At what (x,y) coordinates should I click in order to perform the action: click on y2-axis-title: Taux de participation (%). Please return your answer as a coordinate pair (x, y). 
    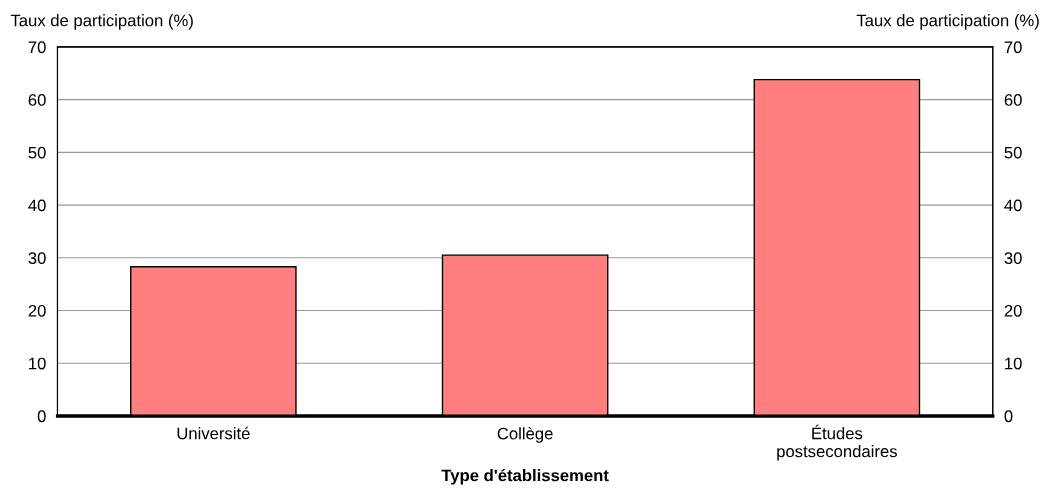
    Looking at the image, I should click on (947, 22).